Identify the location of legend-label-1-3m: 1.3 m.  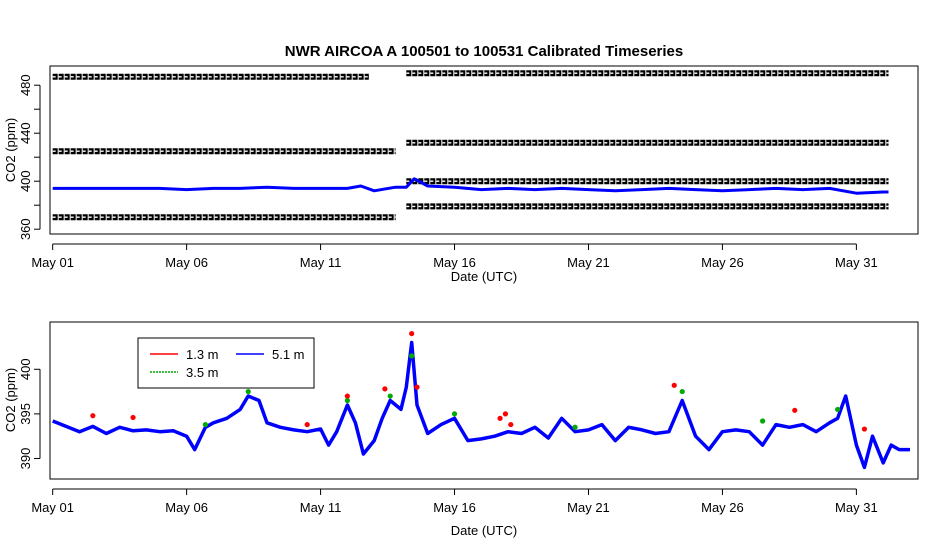
(202, 354).